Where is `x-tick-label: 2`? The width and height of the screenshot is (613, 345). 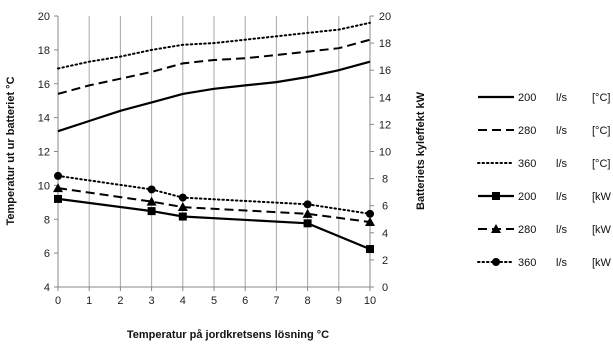 x-tick-label: 2 is located at coordinates (120, 301).